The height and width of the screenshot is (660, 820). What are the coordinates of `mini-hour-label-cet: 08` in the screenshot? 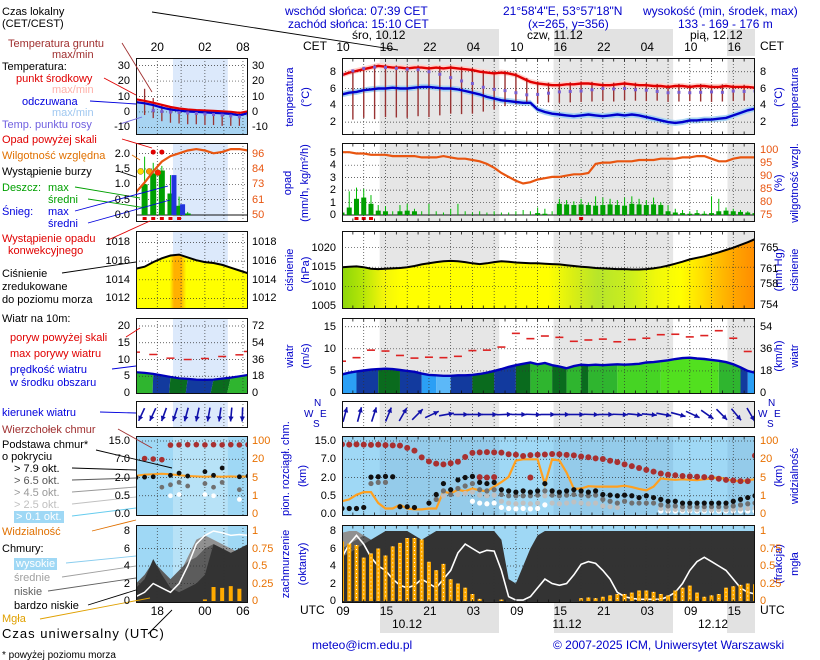 It's located at (243, 47).